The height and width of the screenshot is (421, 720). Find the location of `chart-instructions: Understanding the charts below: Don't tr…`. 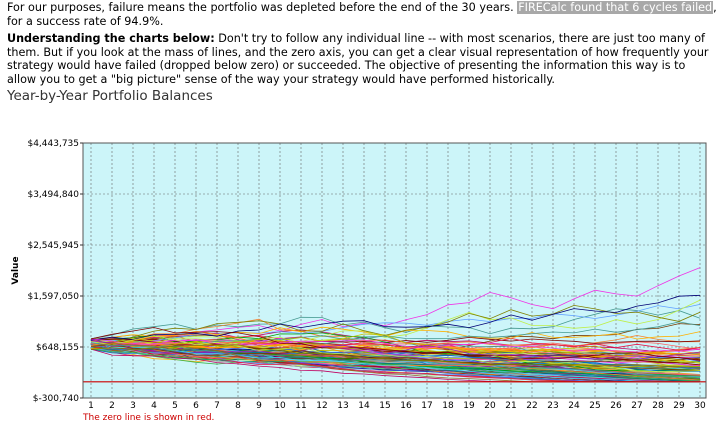

chart-instructions: Understanding the charts below: Don't tr… is located at coordinates (362, 59).